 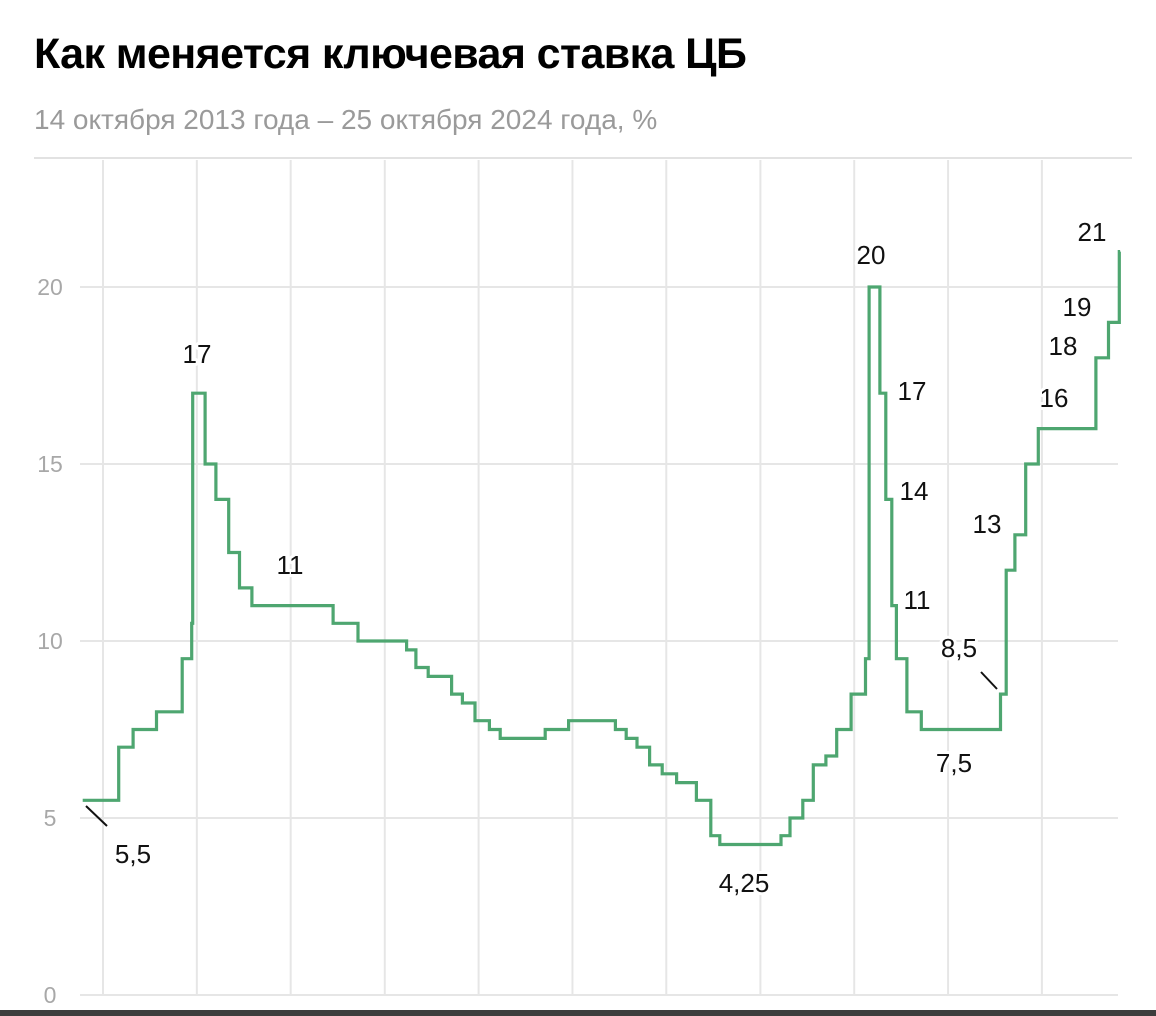 I want to click on data-label: 18, so click(x=1063, y=346).